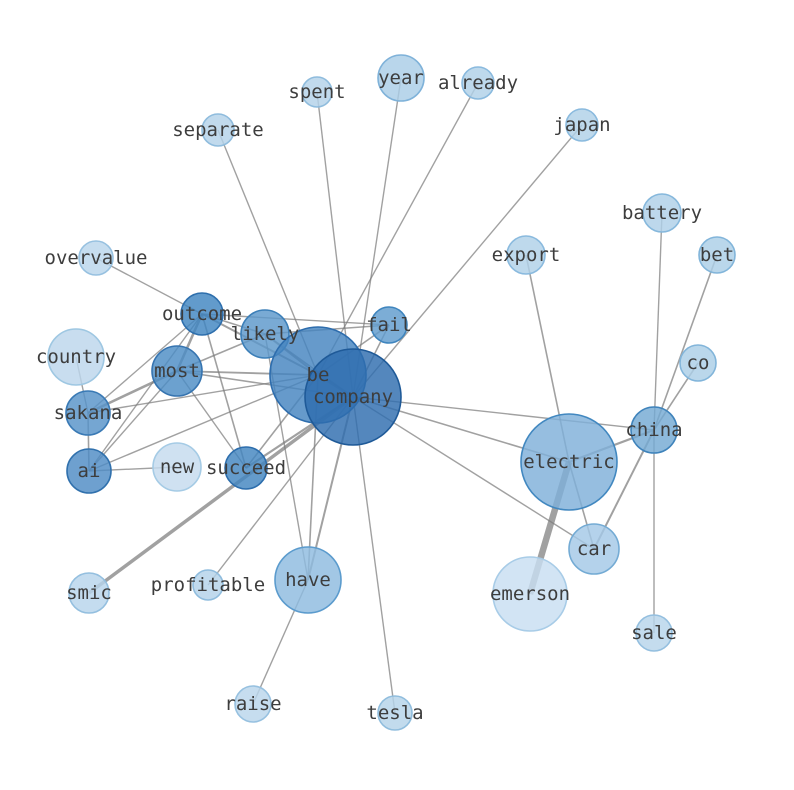  I want to click on node-outcome, so click(202, 314).